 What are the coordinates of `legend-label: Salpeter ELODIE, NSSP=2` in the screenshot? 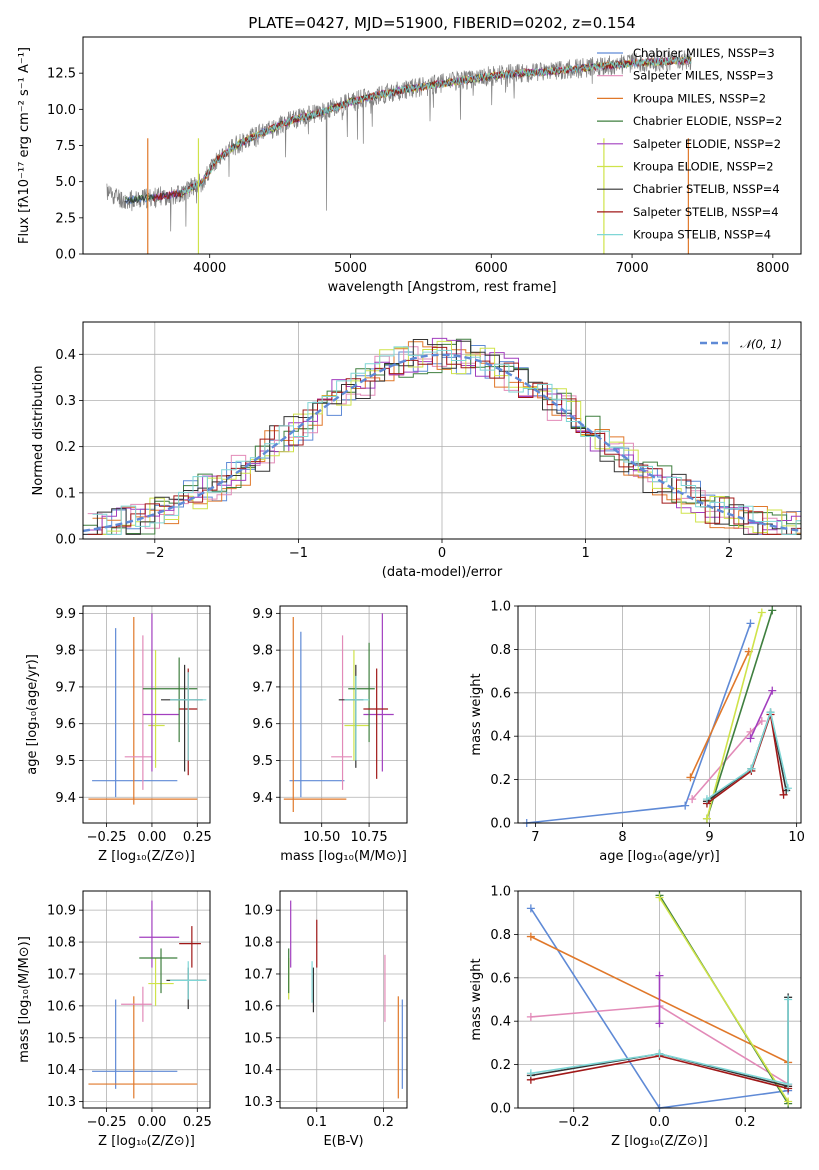 It's located at (707, 144).